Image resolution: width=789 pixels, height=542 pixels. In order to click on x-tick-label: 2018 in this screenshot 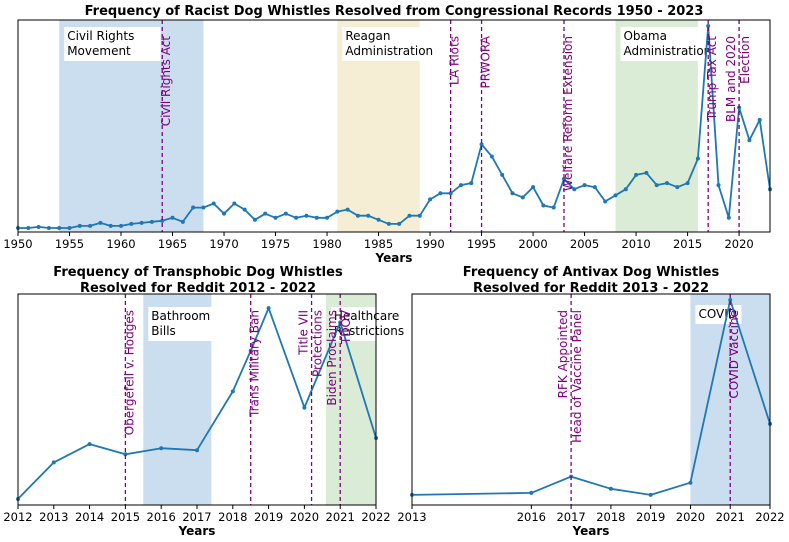, I will do `click(610, 517)`.